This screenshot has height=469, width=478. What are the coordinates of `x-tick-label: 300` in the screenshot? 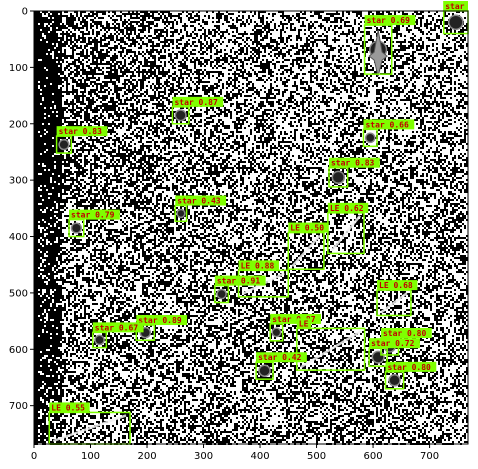 It's located at (203, 456).